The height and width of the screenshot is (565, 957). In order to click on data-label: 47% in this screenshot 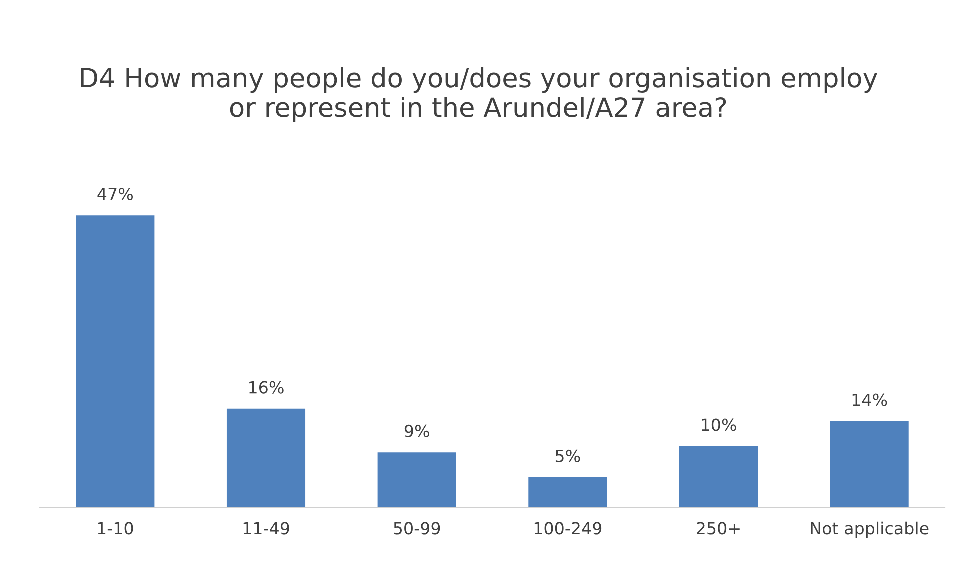, I will do `click(116, 194)`.